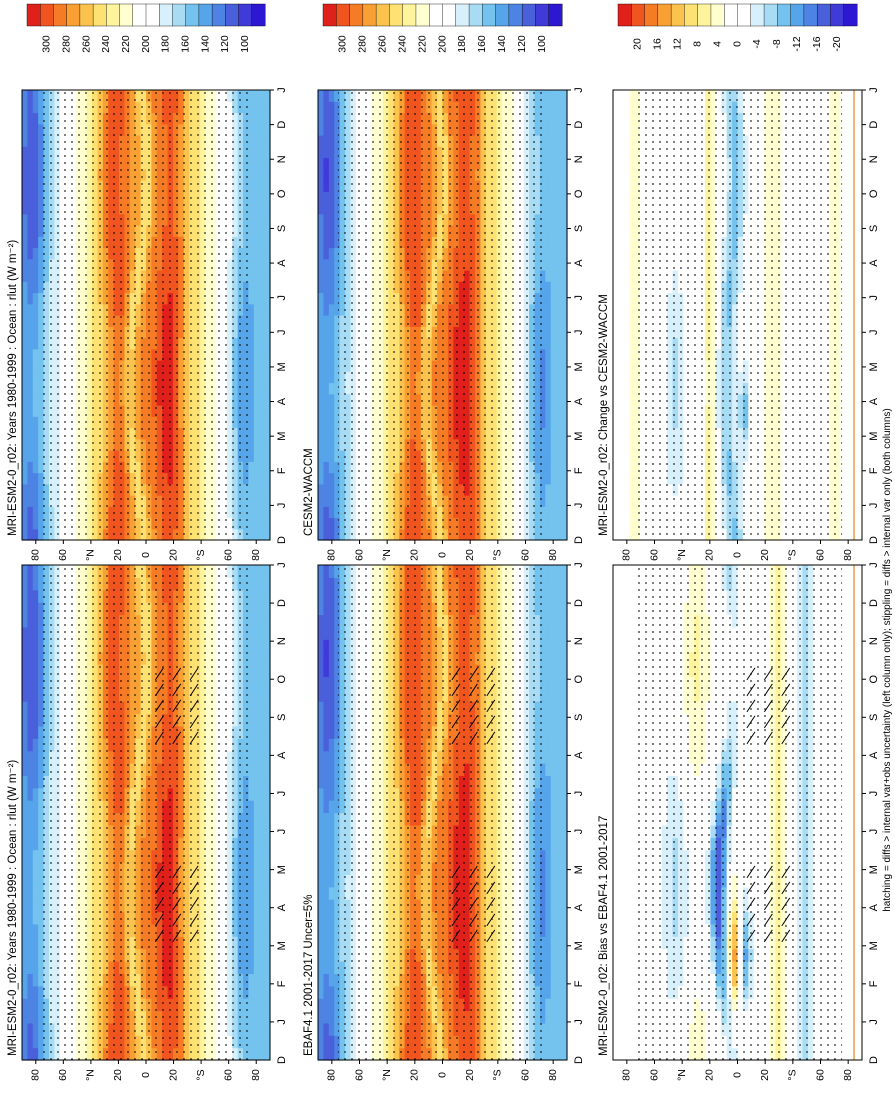 This screenshot has height=1102, width=895. What do you see at coordinates (282, 90) in the screenshot?
I see `month-label: J` at bounding box center [282, 90].